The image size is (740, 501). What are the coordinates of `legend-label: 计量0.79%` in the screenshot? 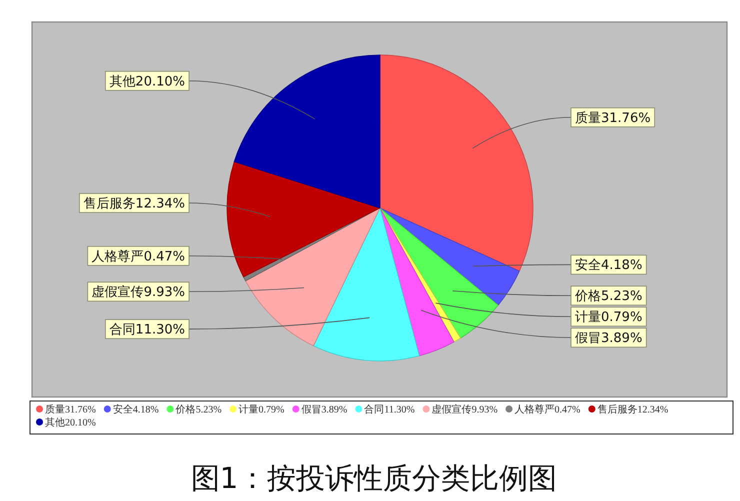 It's located at (261, 410).